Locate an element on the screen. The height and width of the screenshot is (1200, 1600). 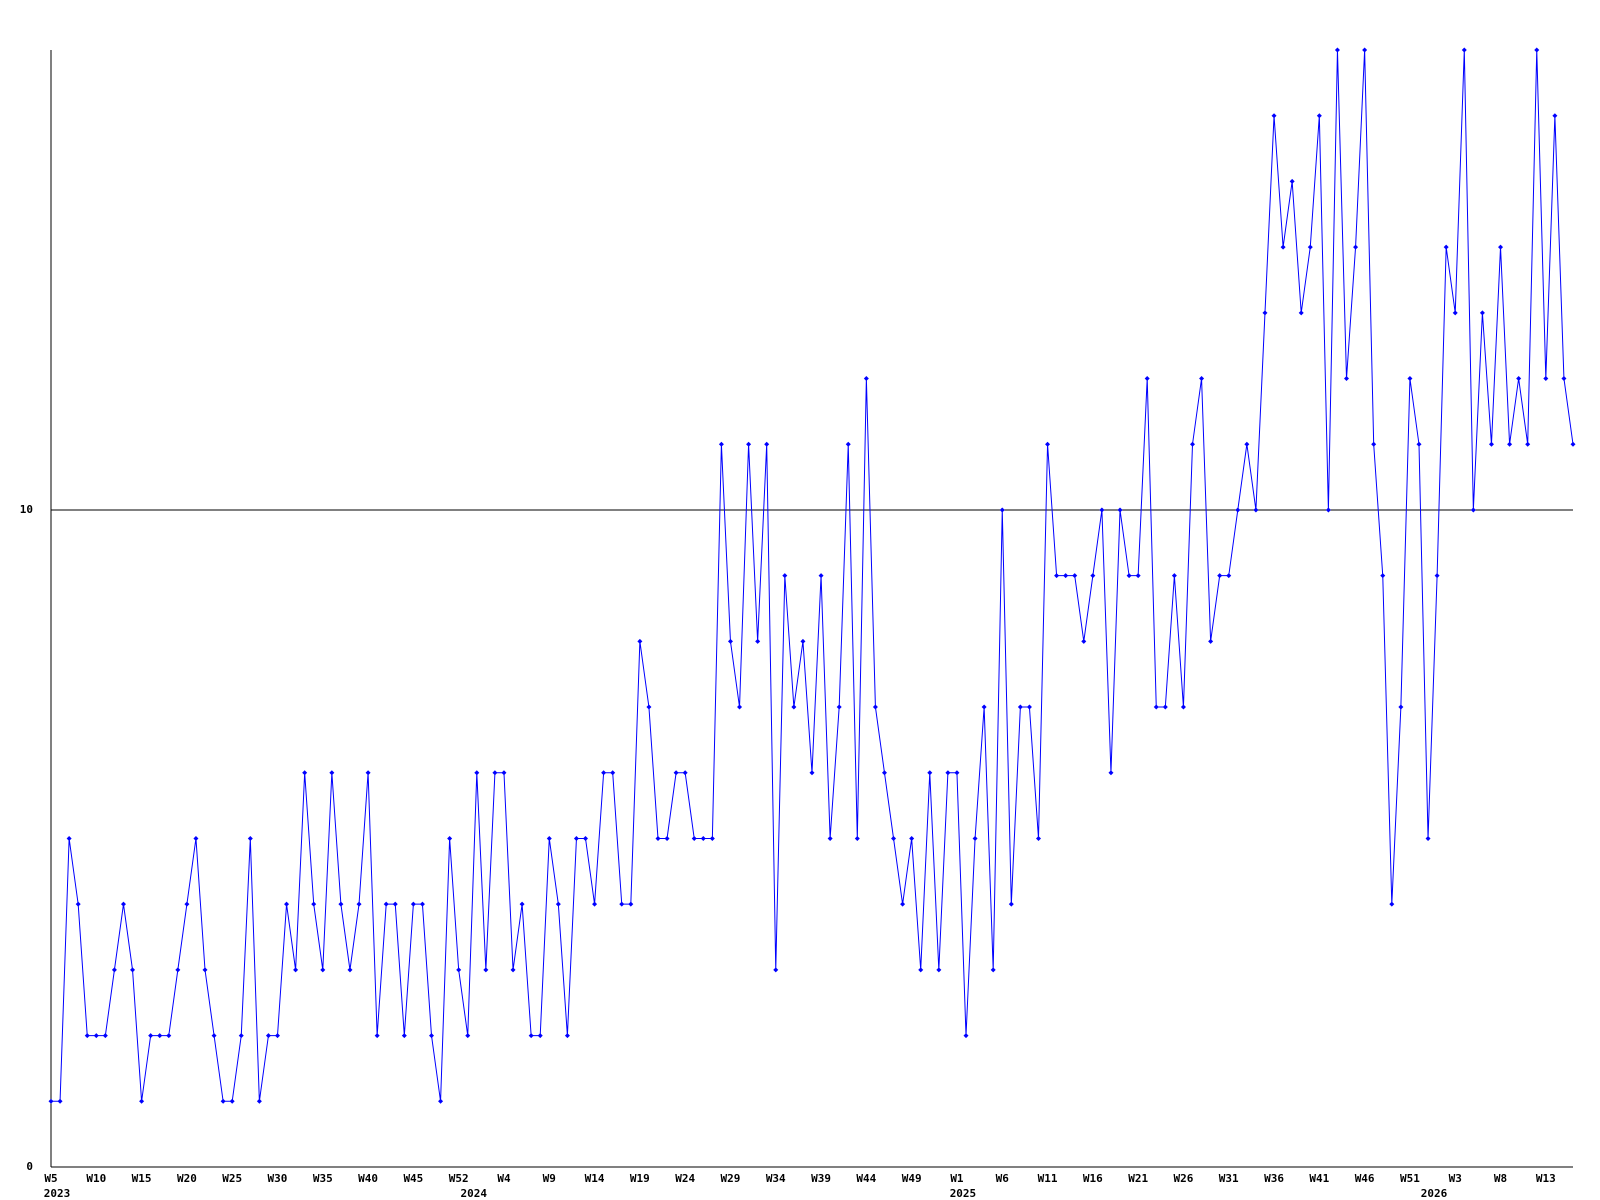
x-tick-label: W35 is located at coordinates (323, 1178).